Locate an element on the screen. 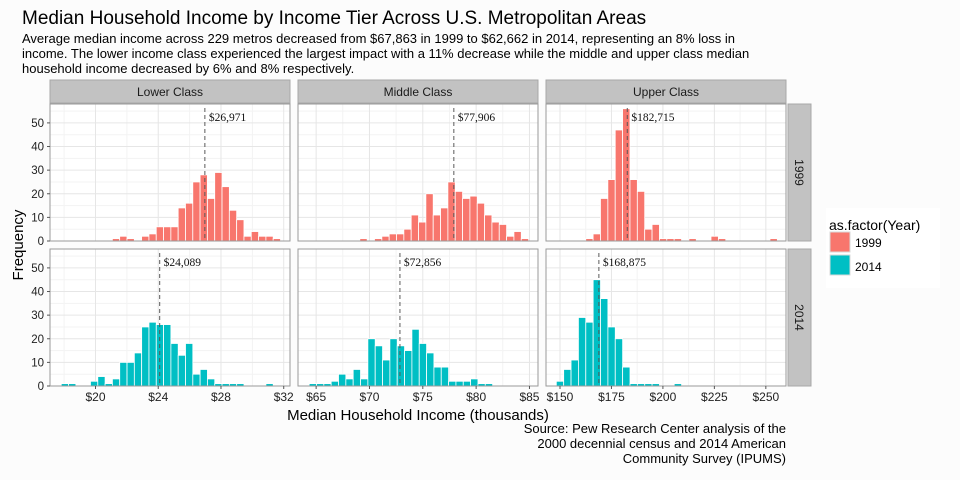  panel-upper-class-1999: $182,715 1999 is located at coordinates (678, 172).